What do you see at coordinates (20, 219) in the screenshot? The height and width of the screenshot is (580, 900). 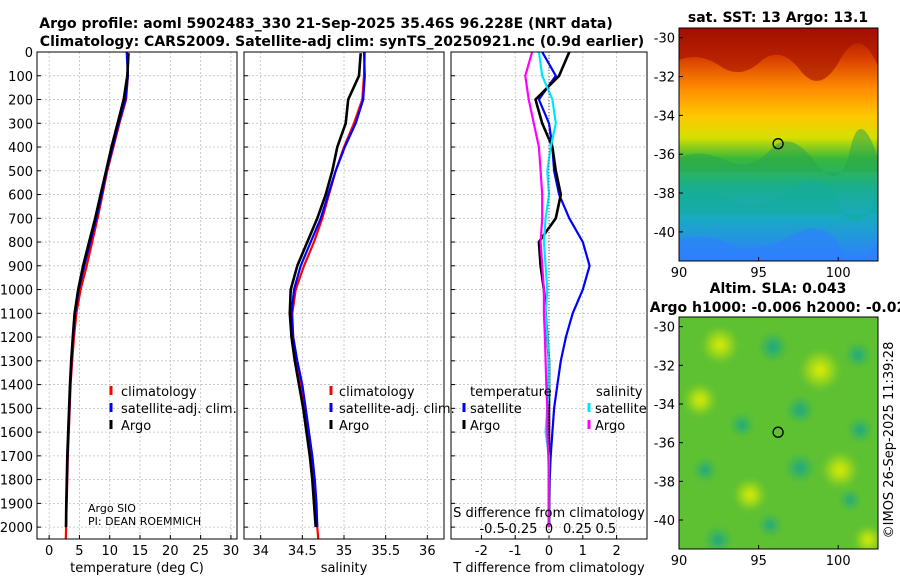 I see `y-tick-label: 700` at bounding box center [20, 219].